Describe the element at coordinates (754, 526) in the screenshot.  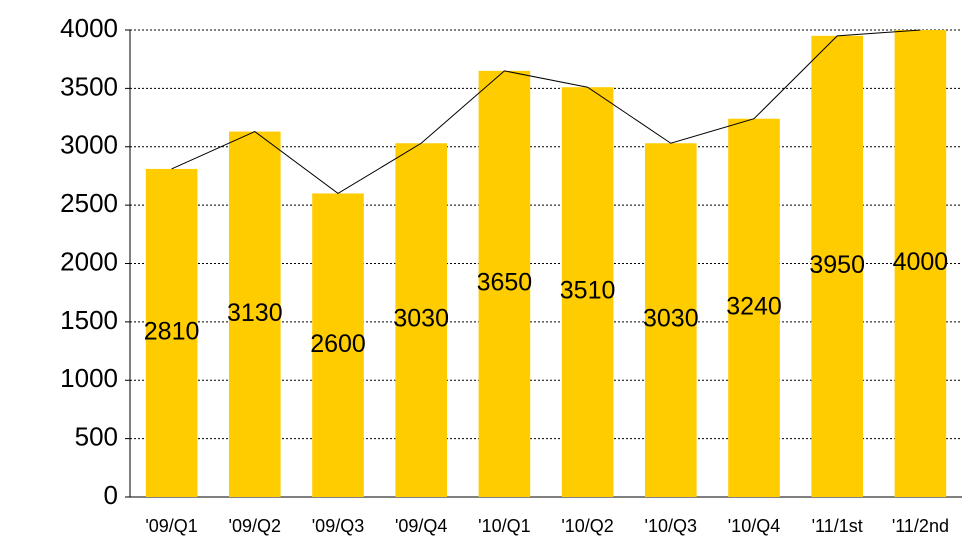
I see `x-tick-label: '10/Q4` at that location.